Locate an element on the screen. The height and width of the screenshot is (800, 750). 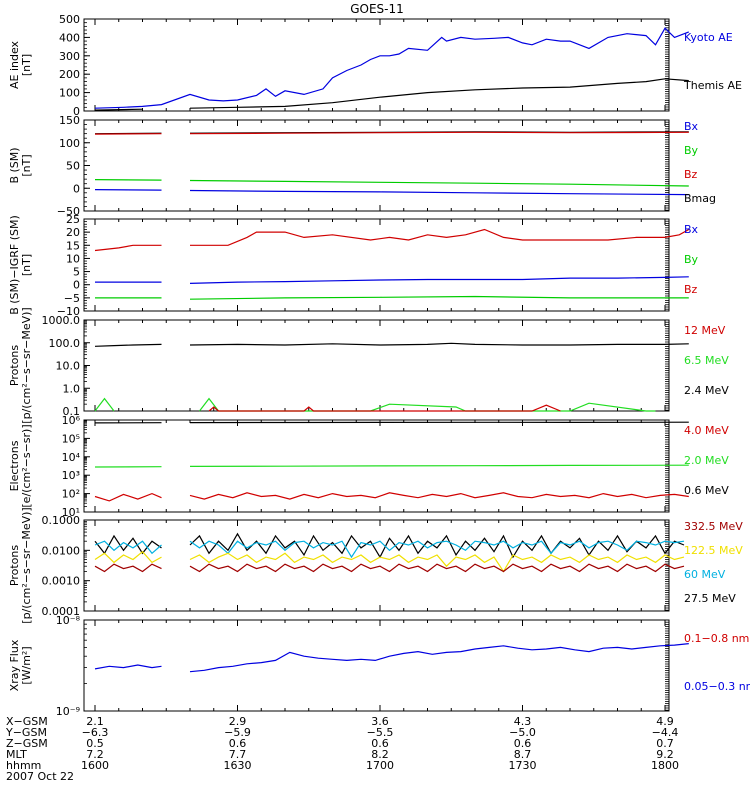
legend-entry: Bmag is located at coordinates (700, 198).